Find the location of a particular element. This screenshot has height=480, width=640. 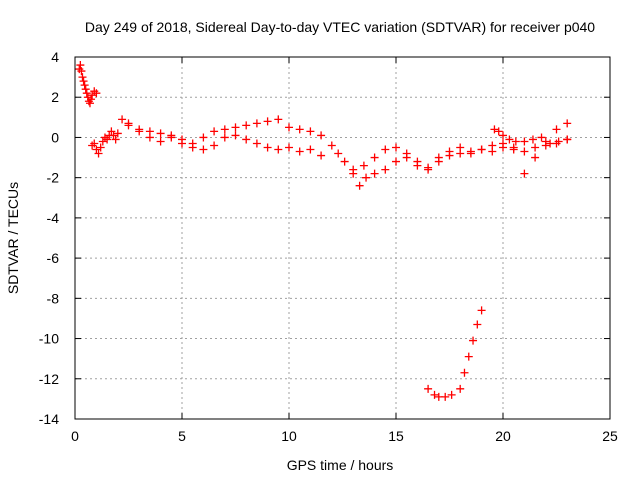

y-tick-label: 4 is located at coordinates (55, 57).